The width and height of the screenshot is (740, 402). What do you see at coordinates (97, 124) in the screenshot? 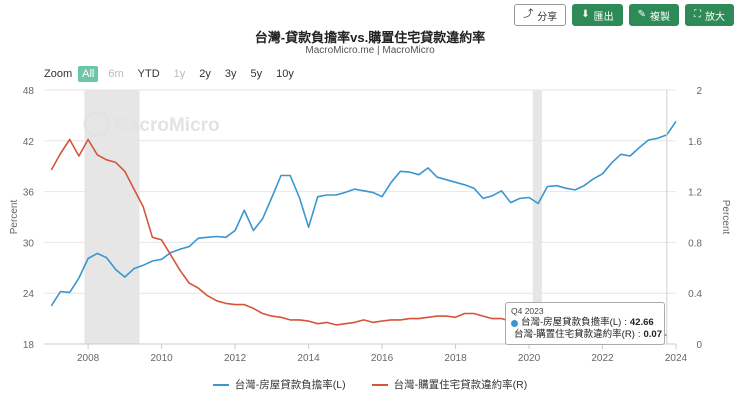
I see `watermark-logo-icon` at bounding box center [97, 124].